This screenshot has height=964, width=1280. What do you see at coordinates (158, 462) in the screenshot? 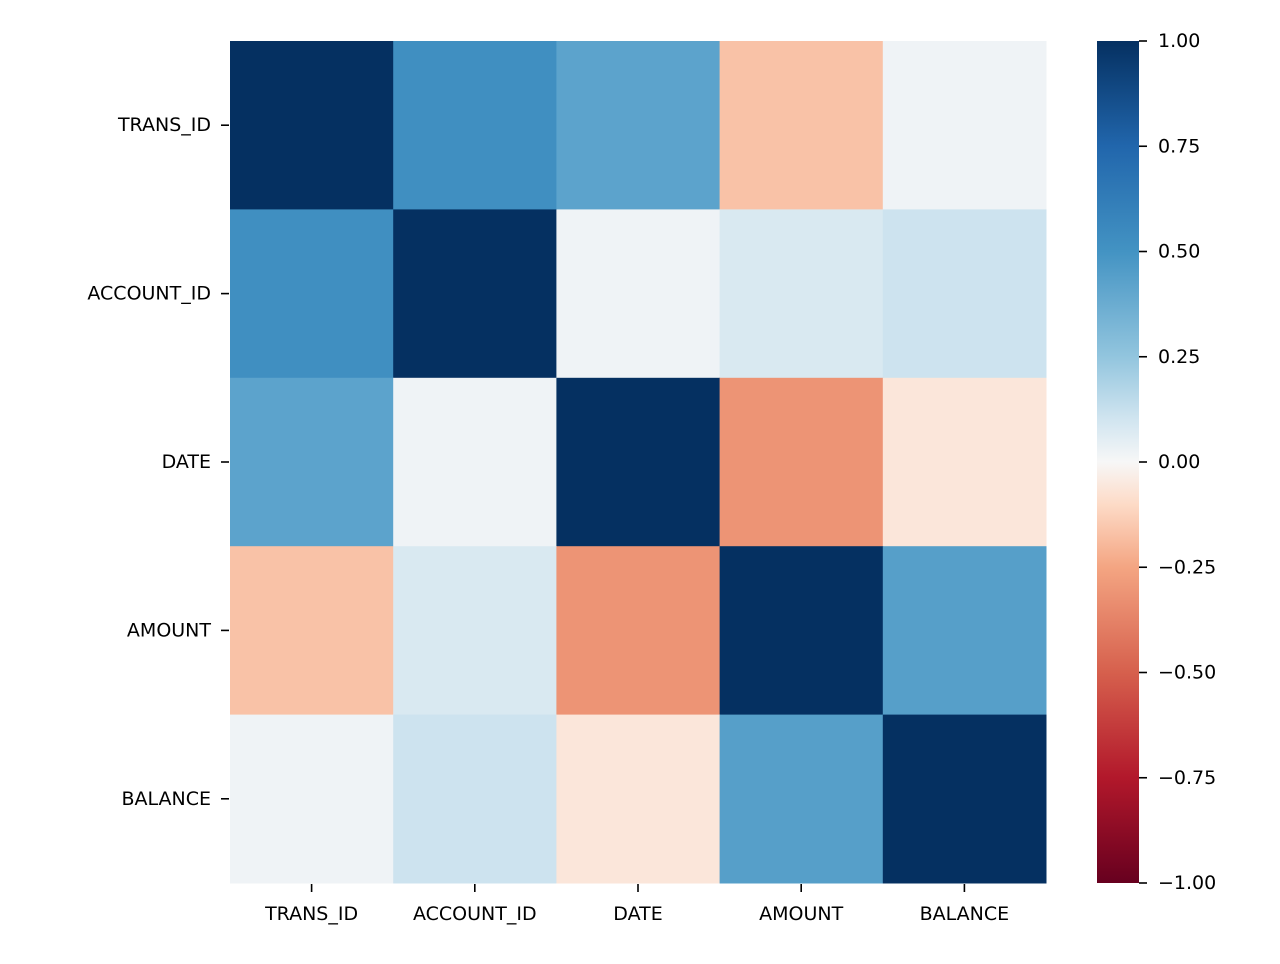
I see `row-labels: TRANS_ID ACCOUNT_ID DATE AMOUNT BALANCE` at bounding box center [158, 462].